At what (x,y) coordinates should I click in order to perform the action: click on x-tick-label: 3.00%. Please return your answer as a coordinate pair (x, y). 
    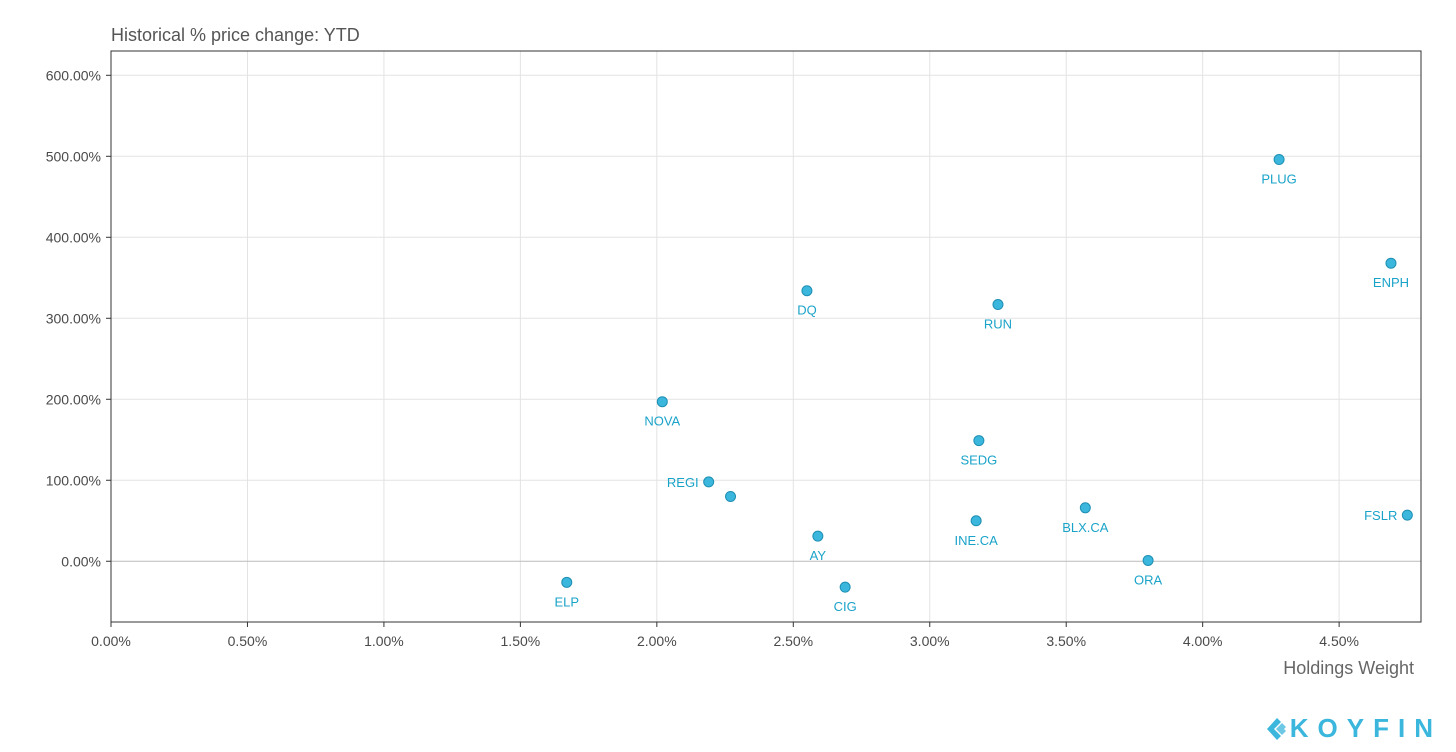
    Looking at the image, I should click on (930, 641).